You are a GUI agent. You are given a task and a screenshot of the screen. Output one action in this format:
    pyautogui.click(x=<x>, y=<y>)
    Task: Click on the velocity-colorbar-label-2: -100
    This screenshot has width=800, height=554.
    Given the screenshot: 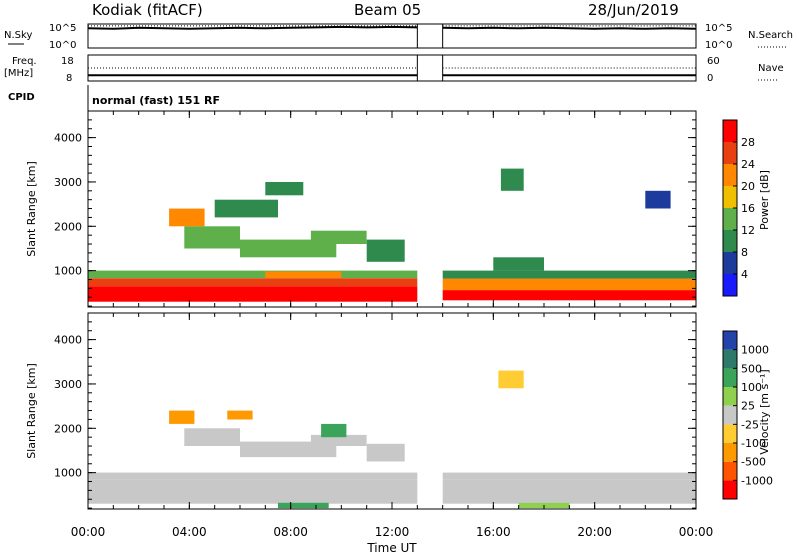 What is the action you would take?
    pyautogui.click(x=753, y=443)
    